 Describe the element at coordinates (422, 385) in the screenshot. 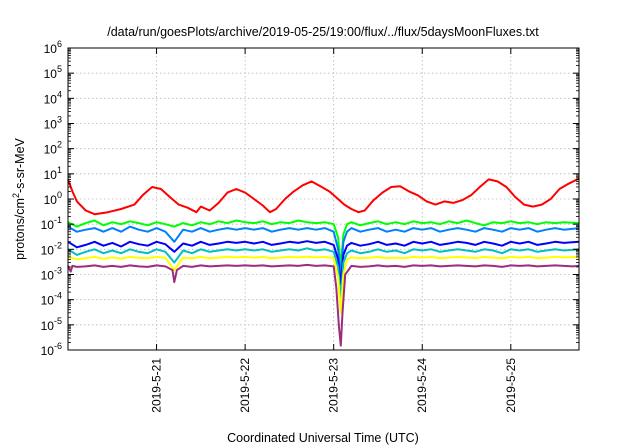

I see `x-tick-label: 2019-5-24` at that location.